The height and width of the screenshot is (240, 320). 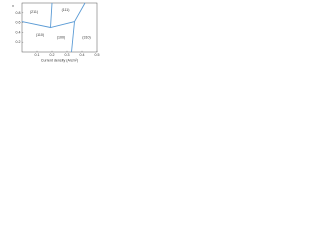 What do you see at coordinates (34, 12) in the screenshot?
I see `region-label: (211)` at bounding box center [34, 12].